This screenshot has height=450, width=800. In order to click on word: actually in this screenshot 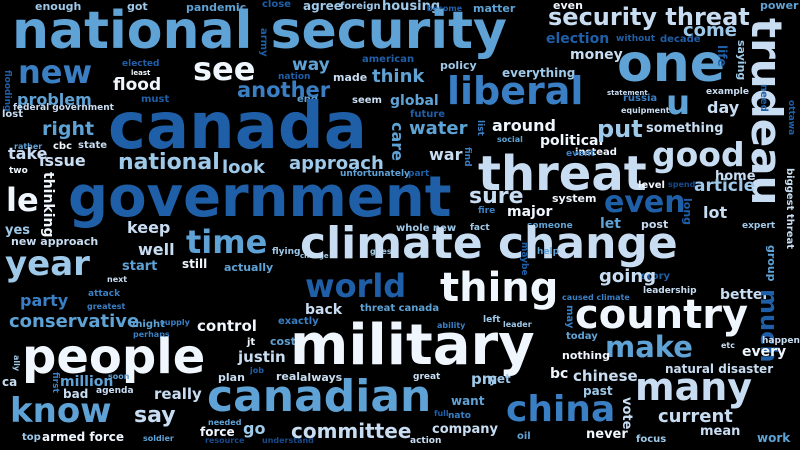, I will do `click(249, 267)`.